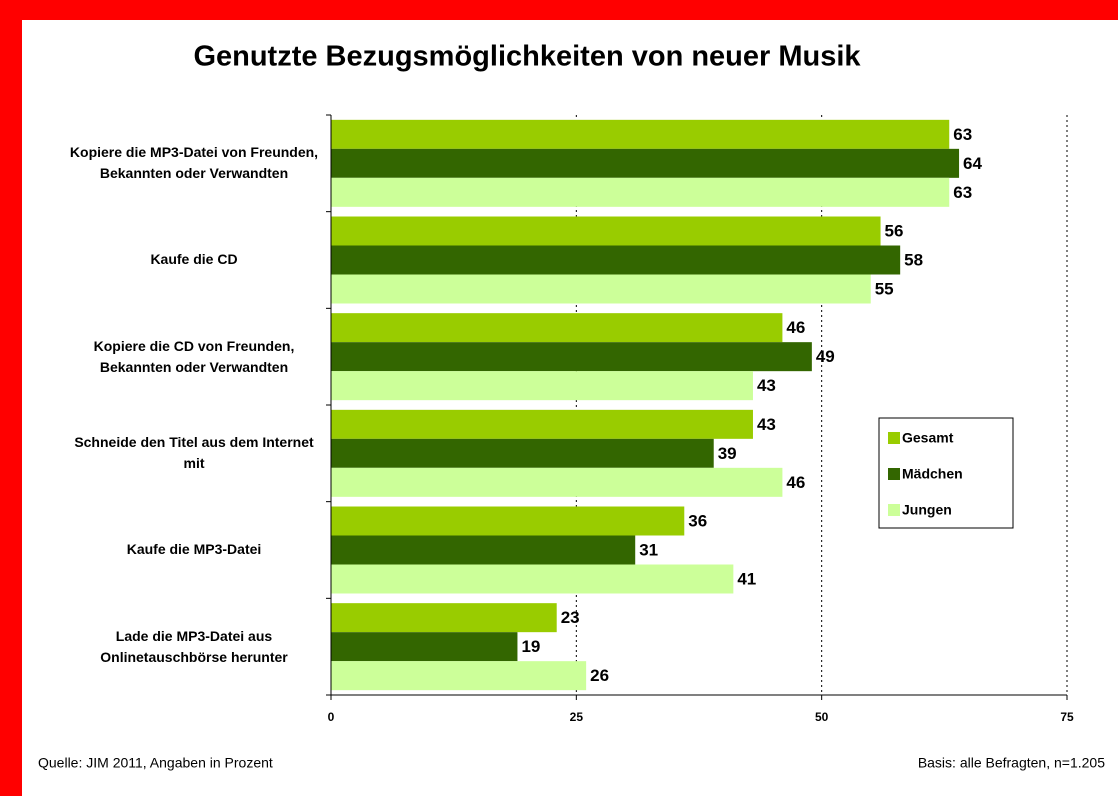 Image resolution: width=1118 pixels, height=796 pixels. What do you see at coordinates (825, 356) in the screenshot?
I see `value-label: 49` at bounding box center [825, 356].